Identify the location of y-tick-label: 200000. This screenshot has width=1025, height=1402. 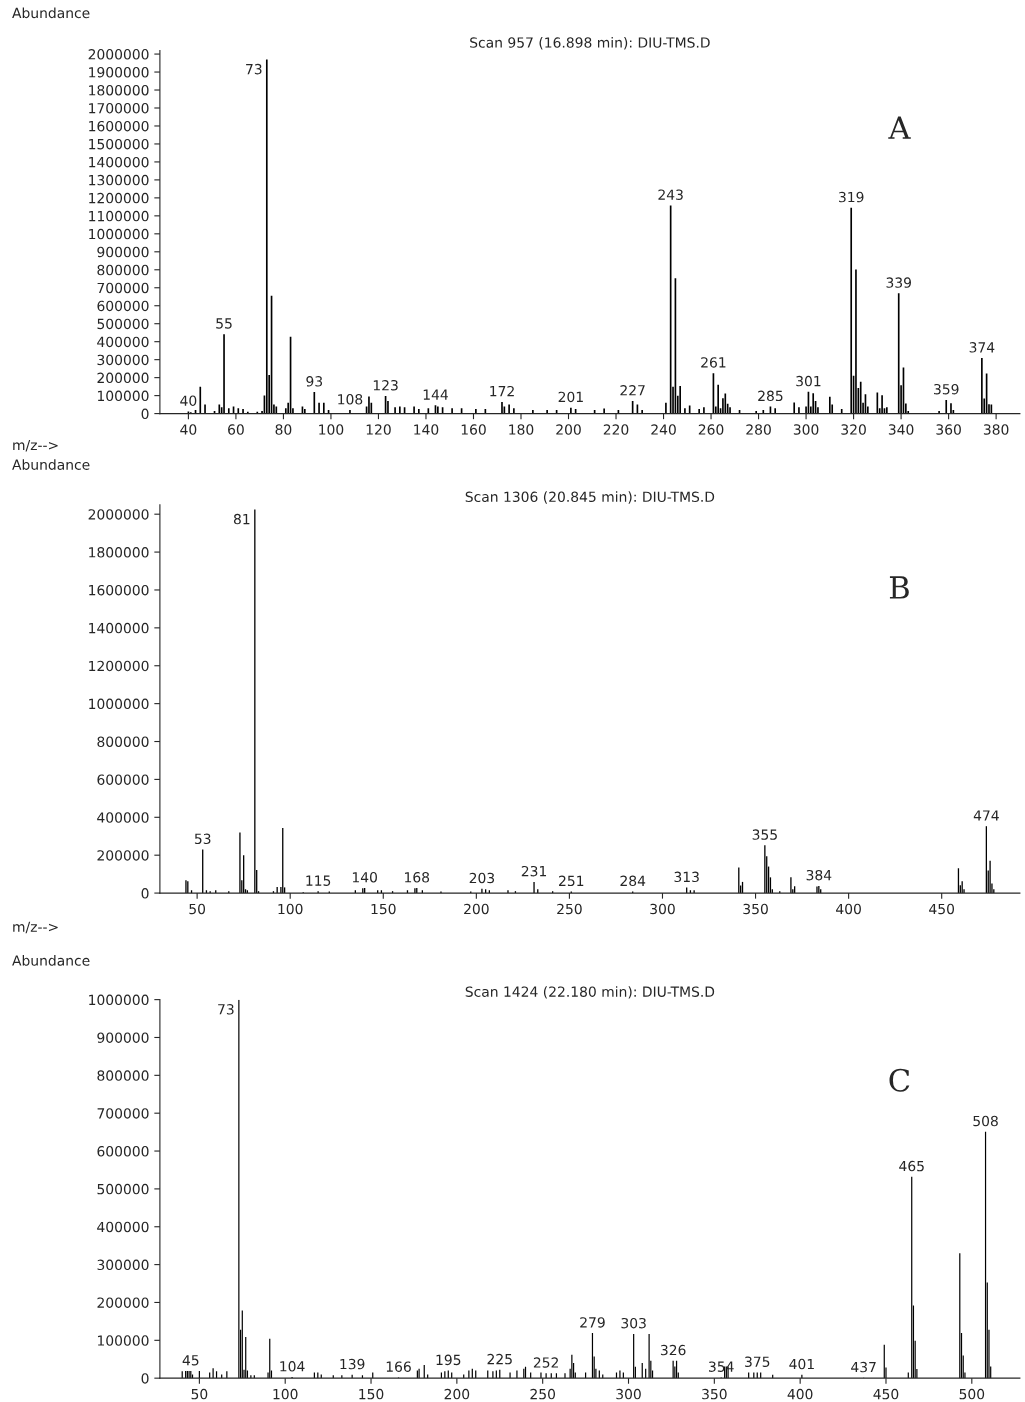
(123, 378).